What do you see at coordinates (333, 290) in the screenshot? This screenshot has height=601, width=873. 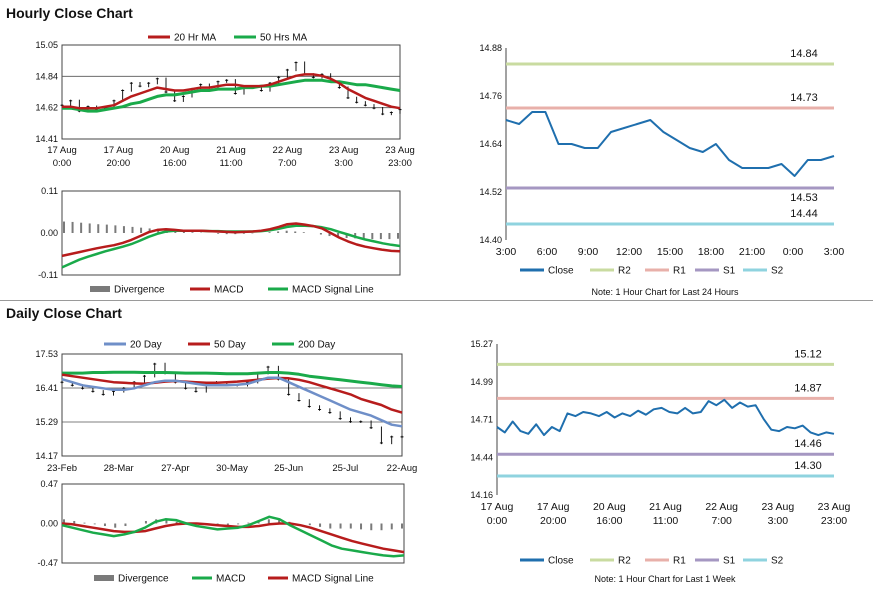 I see `legend-hourly-macd-signal-label: MACD Signal Line` at bounding box center [333, 290].